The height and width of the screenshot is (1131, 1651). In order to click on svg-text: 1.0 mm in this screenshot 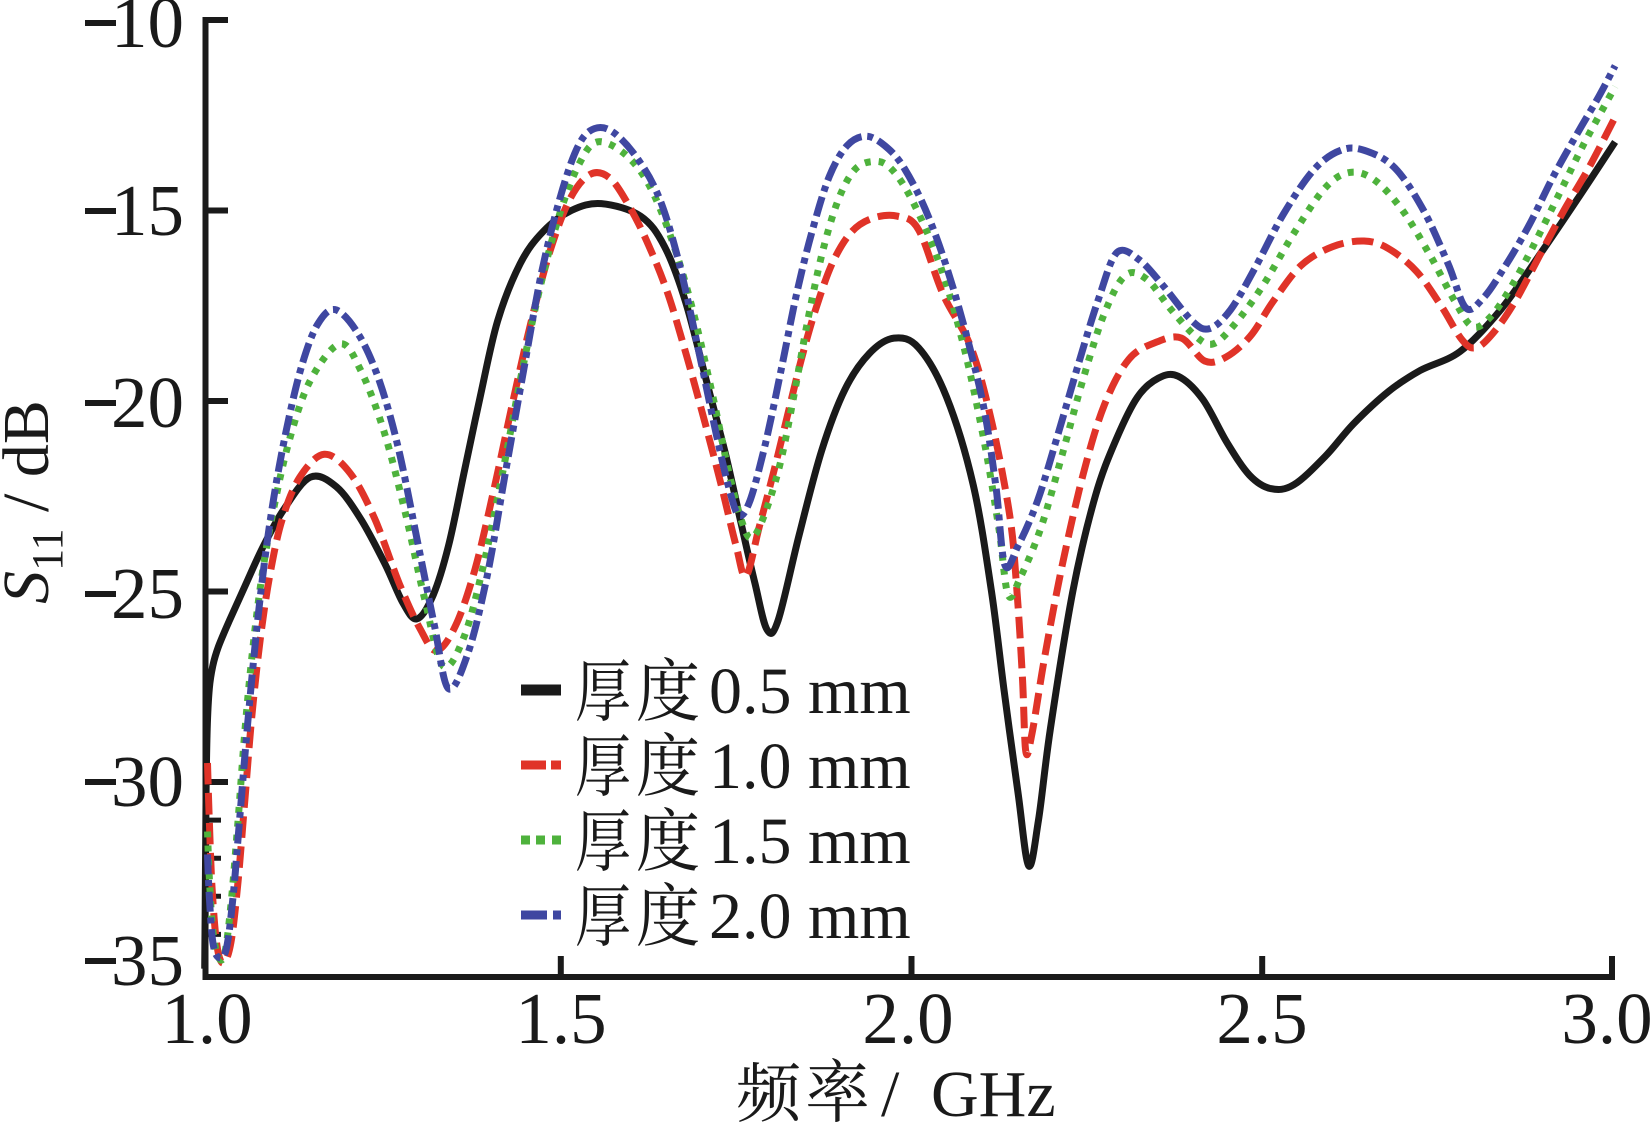, I will do `click(810, 766)`.